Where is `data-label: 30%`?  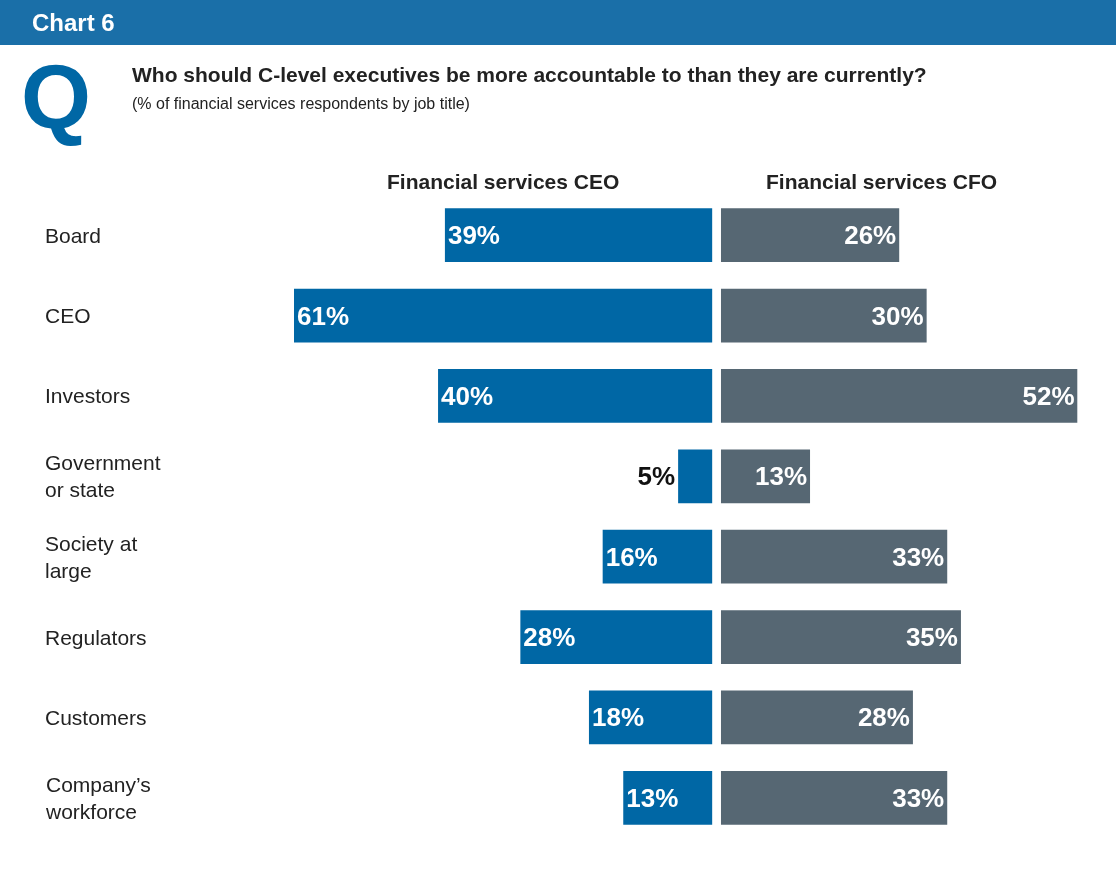
data-label: 30% is located at coordinates (897, 315).